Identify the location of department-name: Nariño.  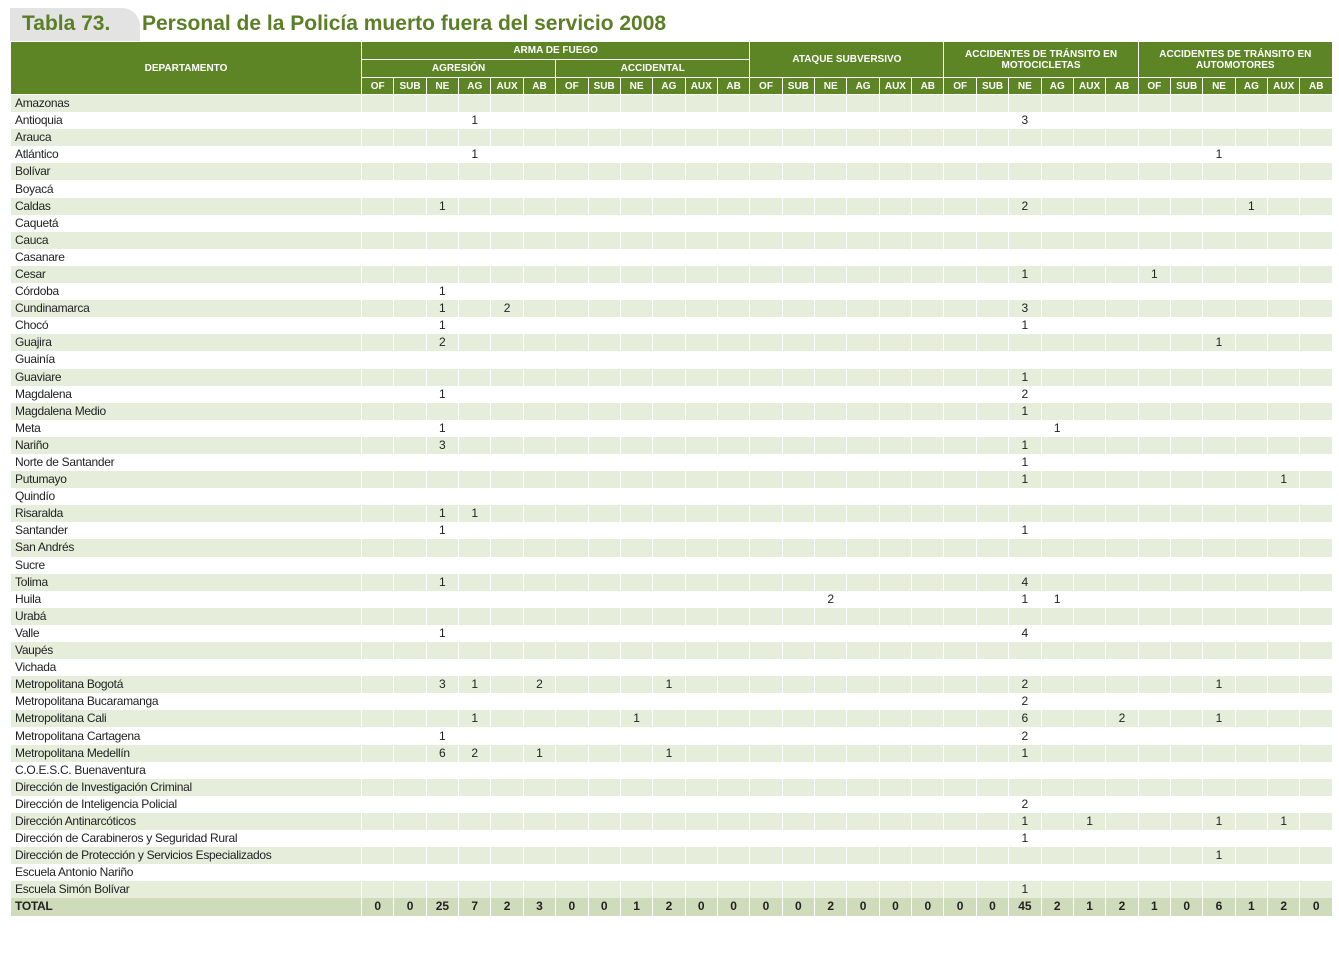
(186, 445).